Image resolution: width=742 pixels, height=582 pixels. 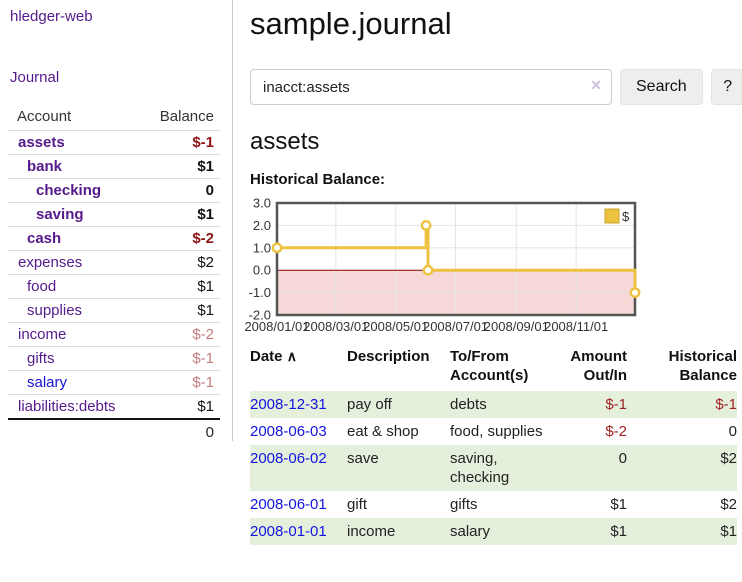 I want to click on transaction-accounts: salary, so click(x=470, y=531).